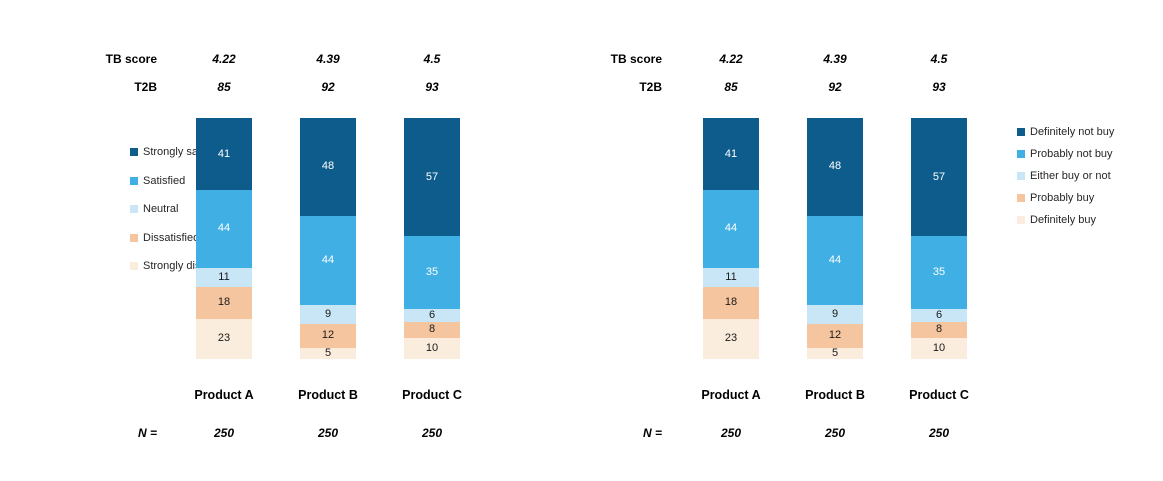 The height and width of the screenshot is (481, 1163). I want to click on legend-label: Satisfied, so click(164, 180).